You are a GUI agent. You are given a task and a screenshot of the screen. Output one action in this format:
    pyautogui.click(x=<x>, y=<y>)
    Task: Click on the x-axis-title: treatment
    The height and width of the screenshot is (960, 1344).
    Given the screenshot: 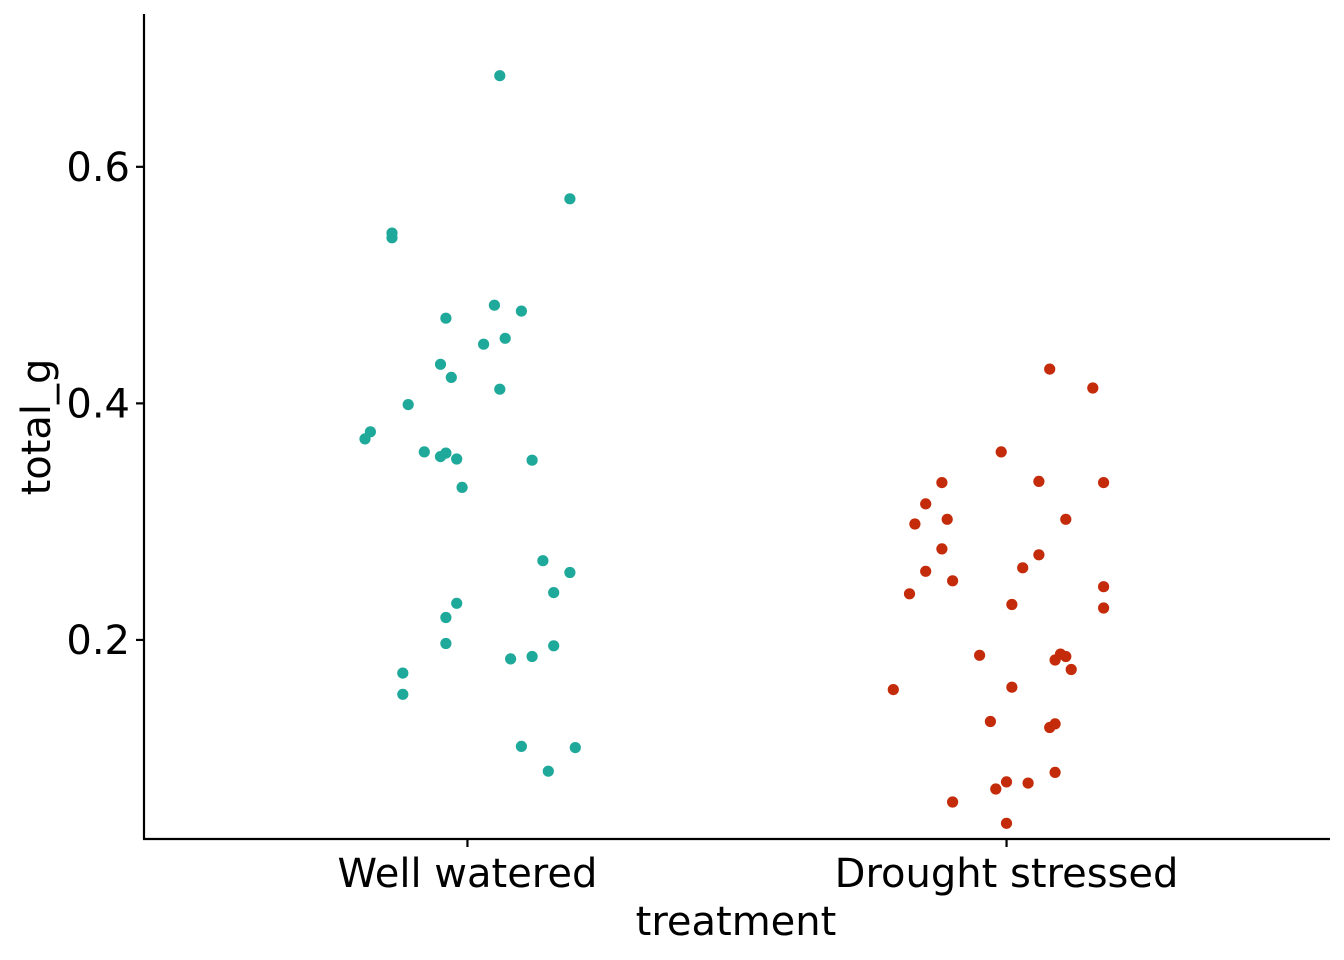 What is the action you would take?
    pyautogui.click(x=736, y=922)
    